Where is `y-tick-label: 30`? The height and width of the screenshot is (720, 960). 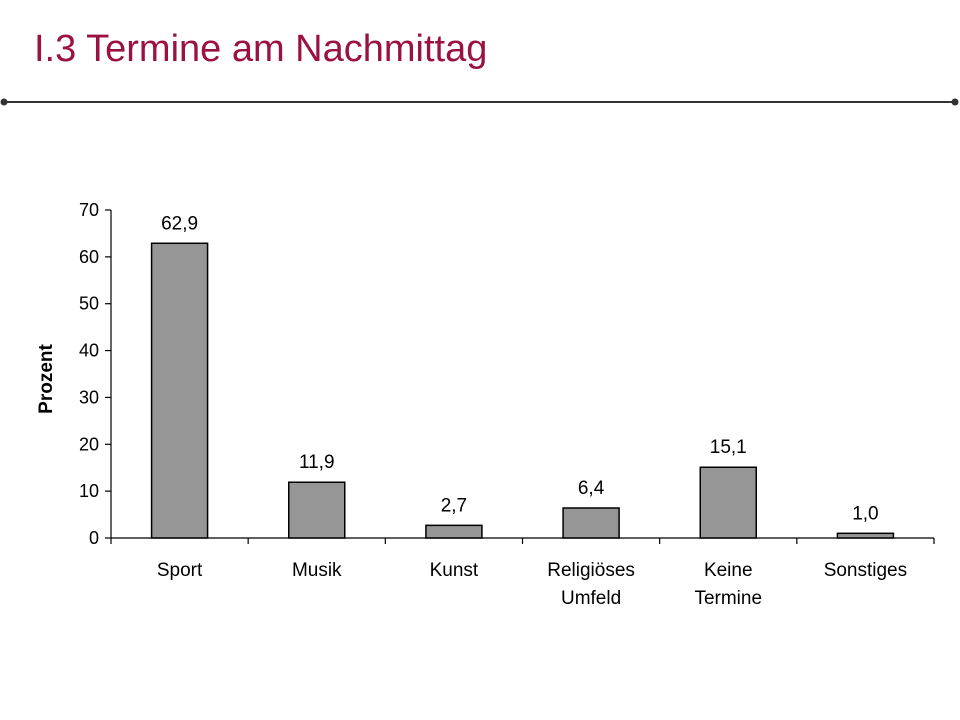 y-tick-label: 30 is located at coordinates (89, 397).